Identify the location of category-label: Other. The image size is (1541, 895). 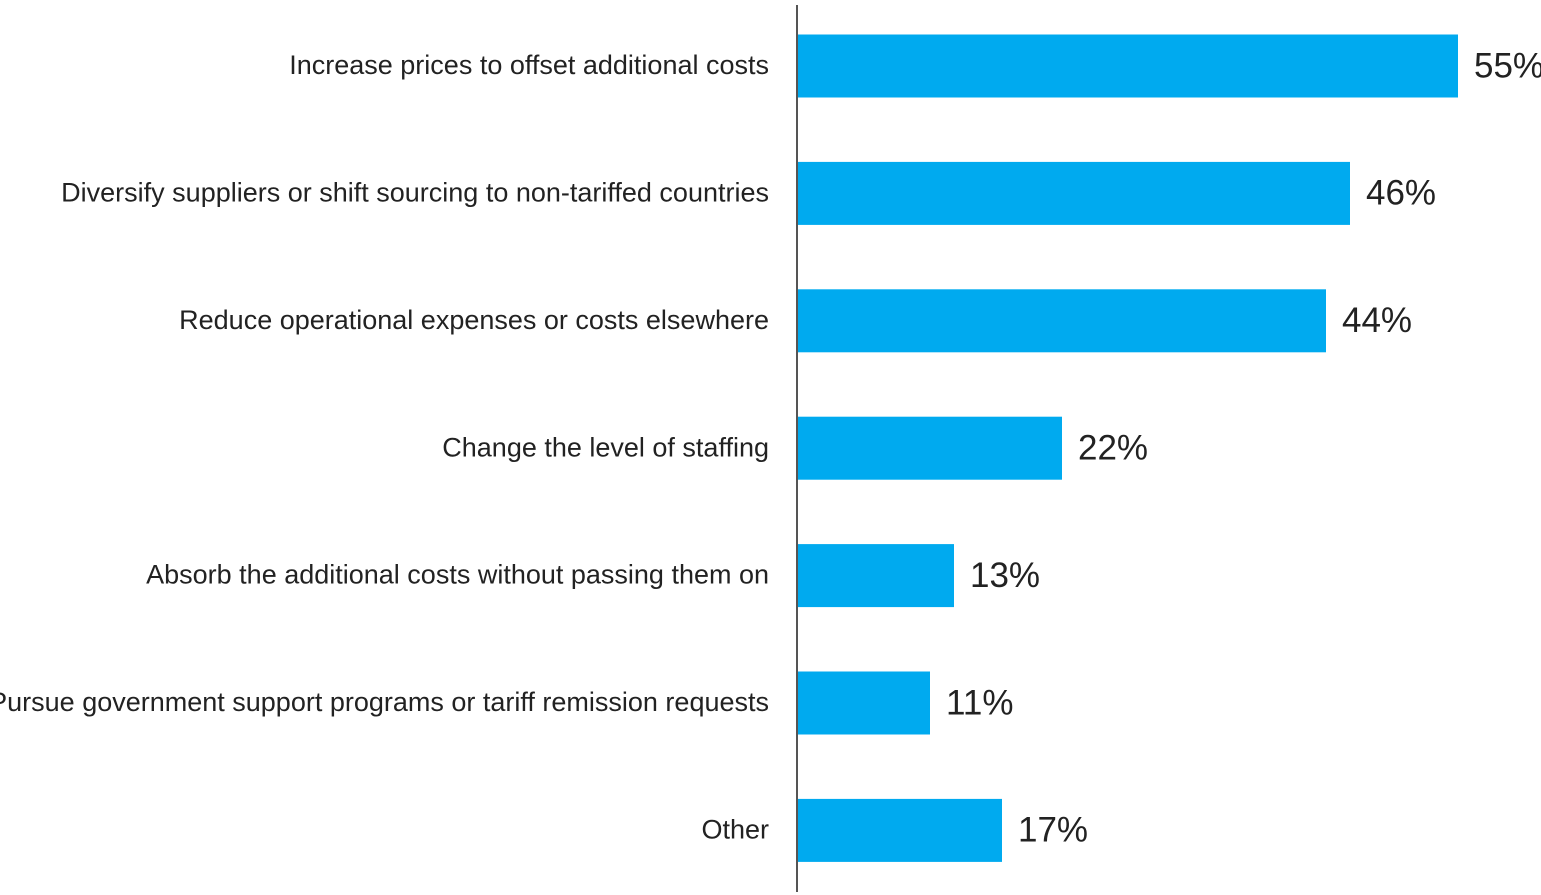
(735, 830).